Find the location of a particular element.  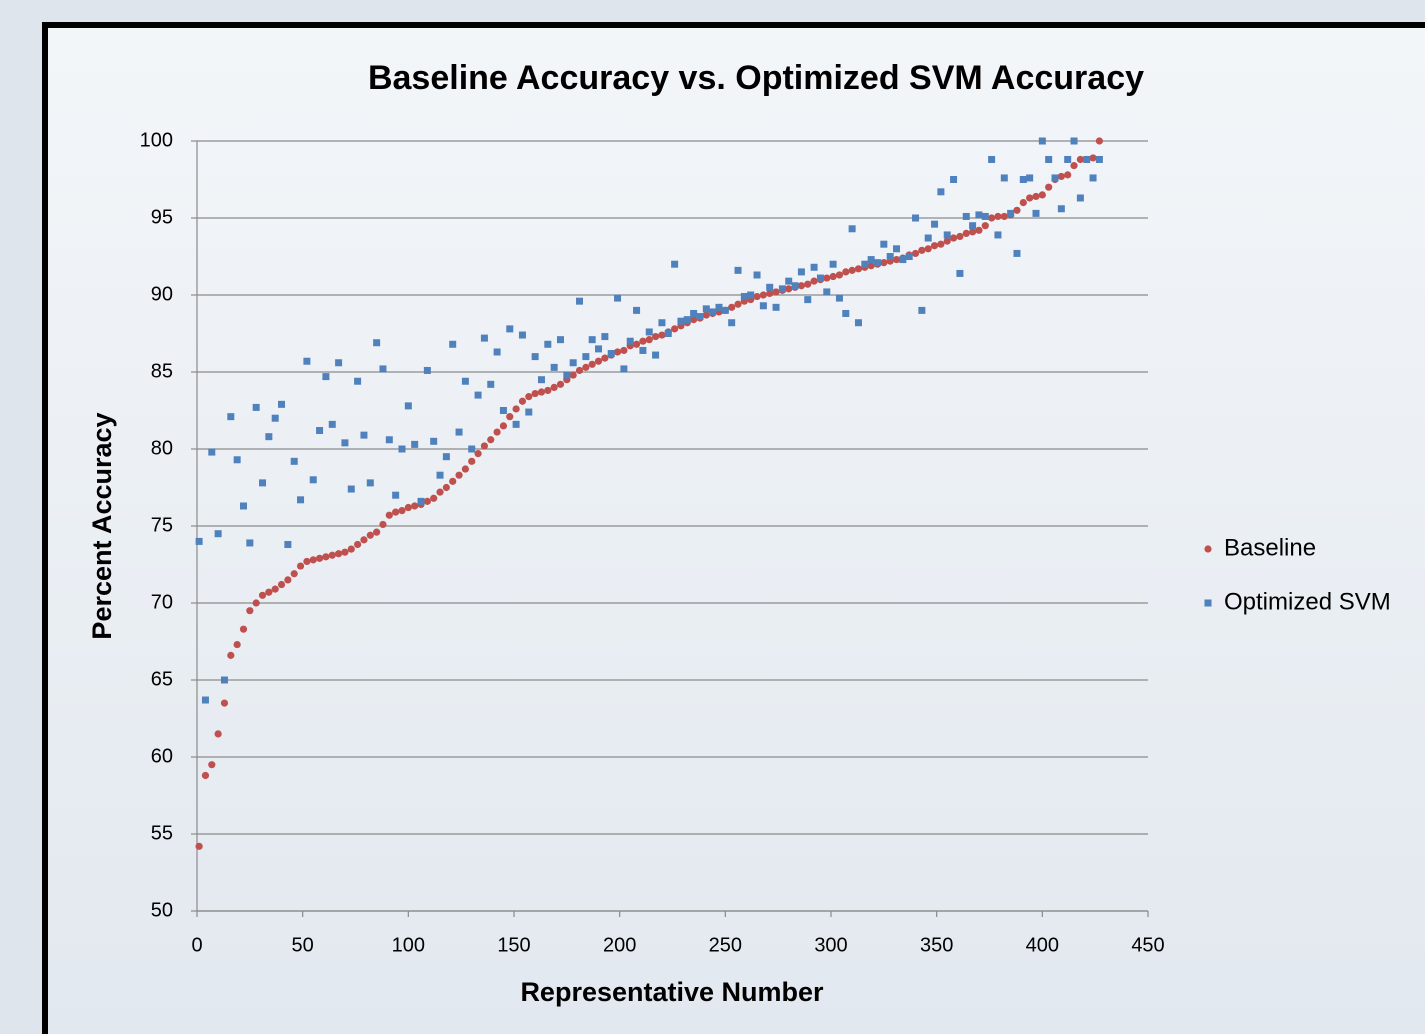

x-tick-label: 100 is located at coordinates (408, 945).